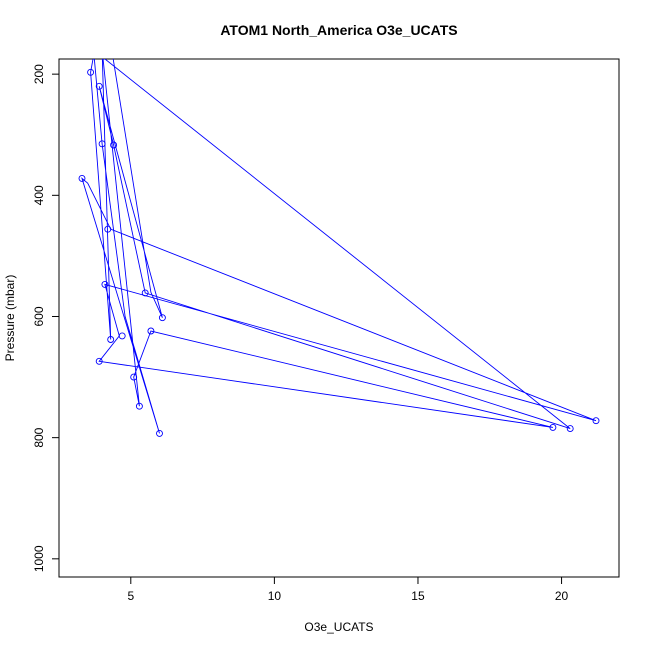 The image size is (650, 650). What do you see at coordinates (39, 74) in the screenshot?
I see `y-tick-label: 200` at bounding box center [39, 74].